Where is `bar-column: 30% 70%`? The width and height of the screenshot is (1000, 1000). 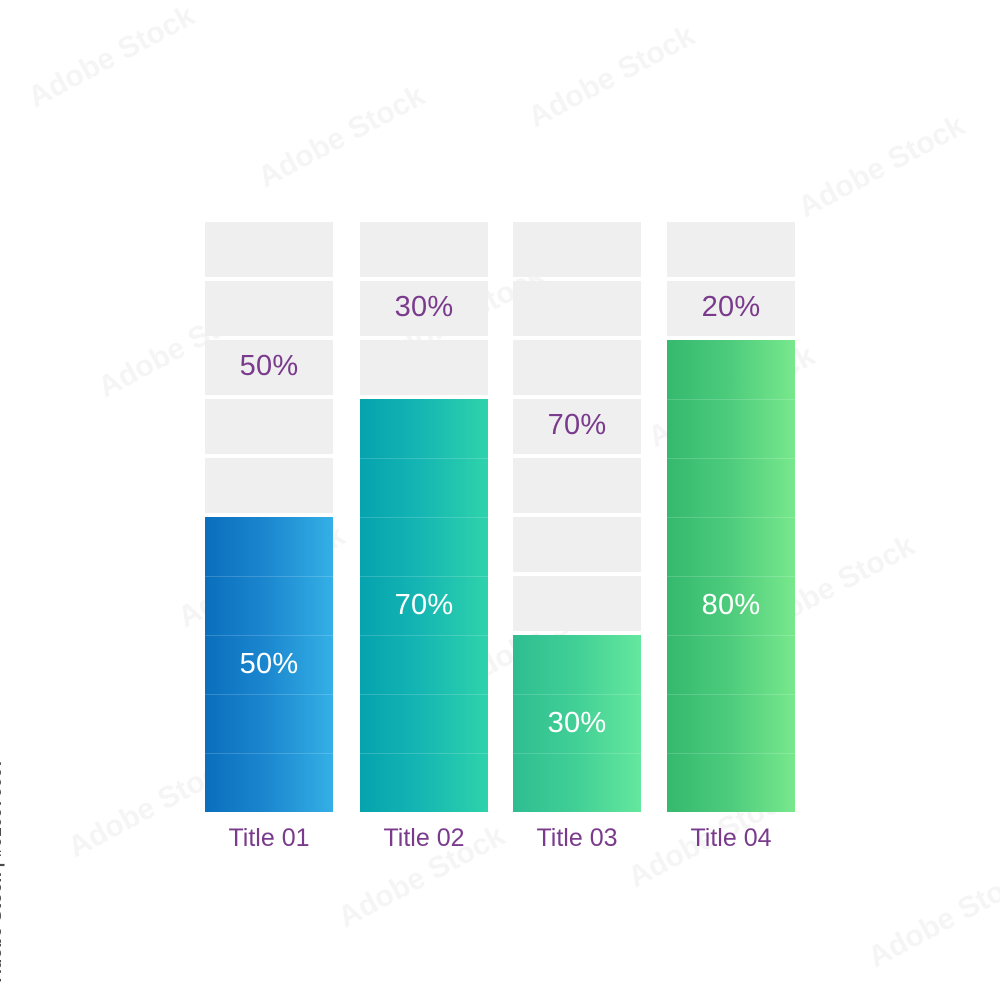
bar-column: 30% 70% is located at coordinates (577, 517).